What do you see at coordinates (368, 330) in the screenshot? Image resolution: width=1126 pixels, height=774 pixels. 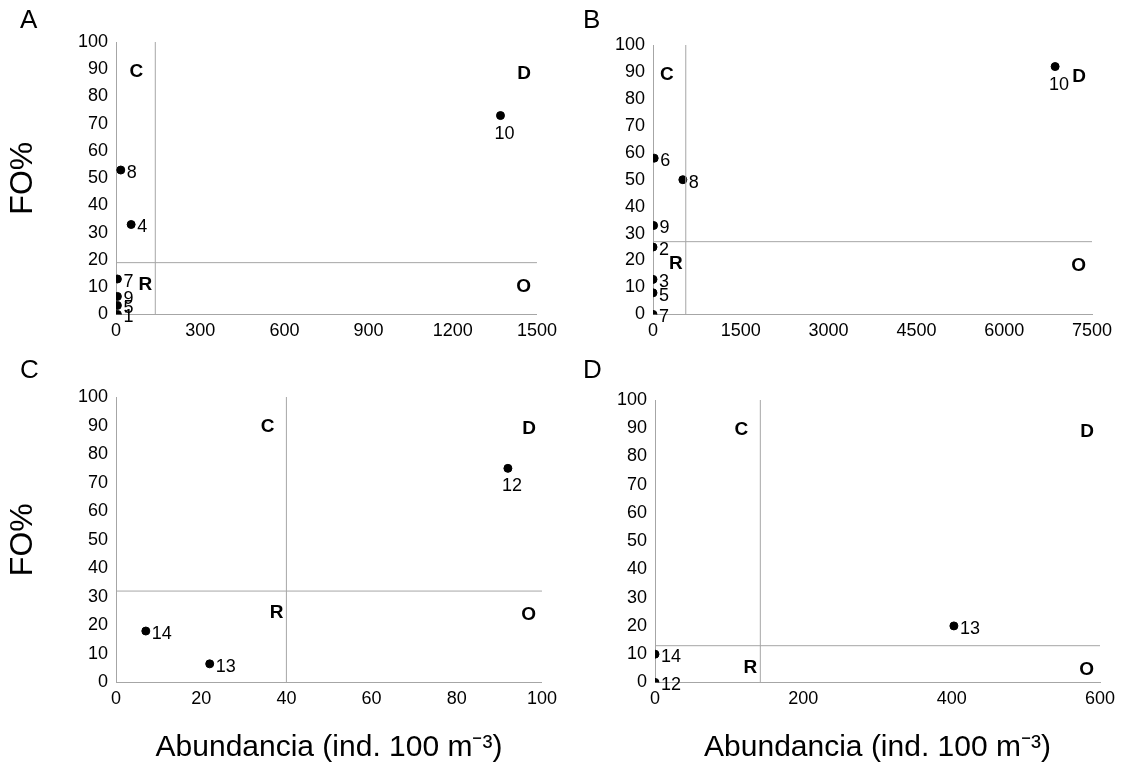 I see `x-tick-label: 900` at bounding box center [368, 330].